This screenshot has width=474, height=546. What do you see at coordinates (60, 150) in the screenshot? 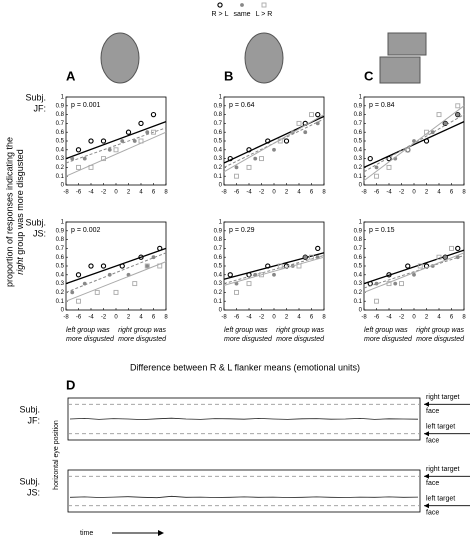
I see `y-tick-label: 0.4` at bounding box center [60, 150].